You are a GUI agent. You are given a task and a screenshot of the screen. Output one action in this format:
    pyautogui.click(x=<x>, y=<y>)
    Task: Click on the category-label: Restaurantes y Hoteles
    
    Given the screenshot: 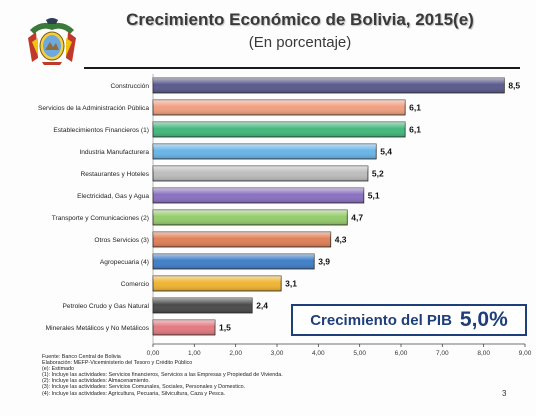 What is the action you would take?
    pyautogui.click(x=114, y=174)
    